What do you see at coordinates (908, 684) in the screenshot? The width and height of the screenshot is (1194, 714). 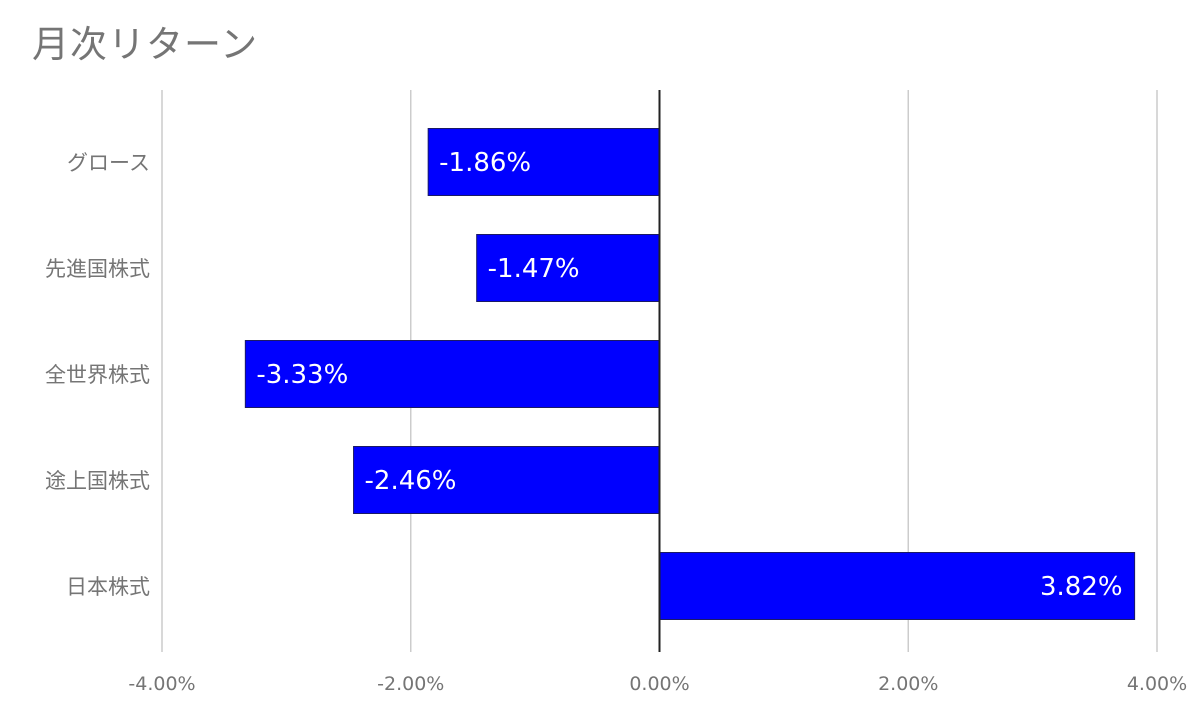 I see `x-tick-label: 2.00%` at bounding box center [908, 684].